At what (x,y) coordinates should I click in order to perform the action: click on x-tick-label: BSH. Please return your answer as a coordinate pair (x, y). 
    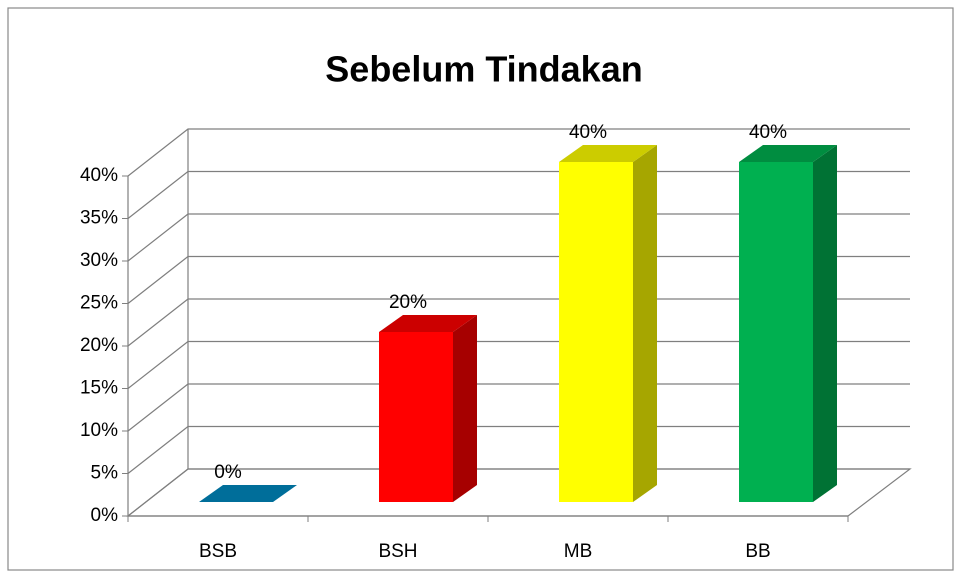
    Looking at the image, I should click on (397, 551).